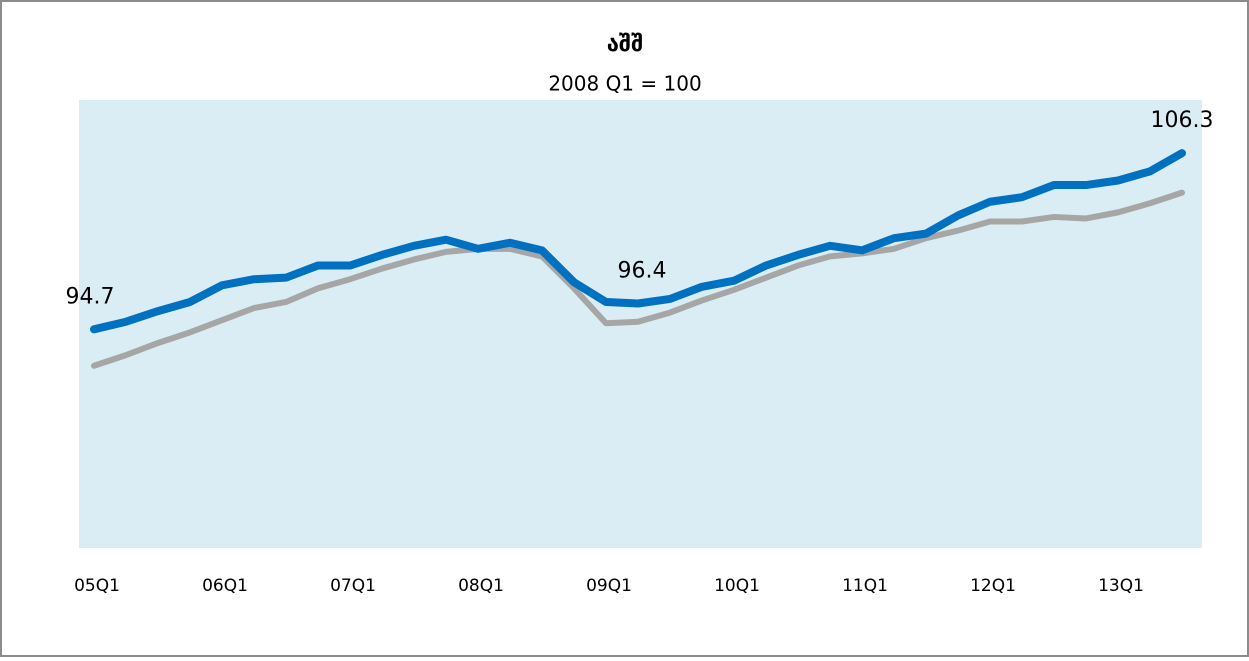  Describe the element at coordinates (1121, 586) in the screenshot. I see `x-tick-label: 13Q1` at that location.